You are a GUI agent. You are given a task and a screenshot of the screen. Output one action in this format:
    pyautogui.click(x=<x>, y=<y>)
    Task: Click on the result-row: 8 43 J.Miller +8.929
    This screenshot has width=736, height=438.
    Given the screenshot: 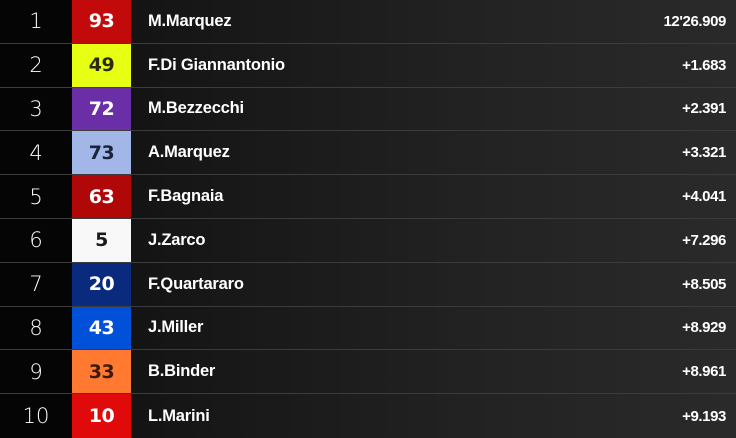 What is the action you would take?
    pyautogui.click(x=368, y=328)
    